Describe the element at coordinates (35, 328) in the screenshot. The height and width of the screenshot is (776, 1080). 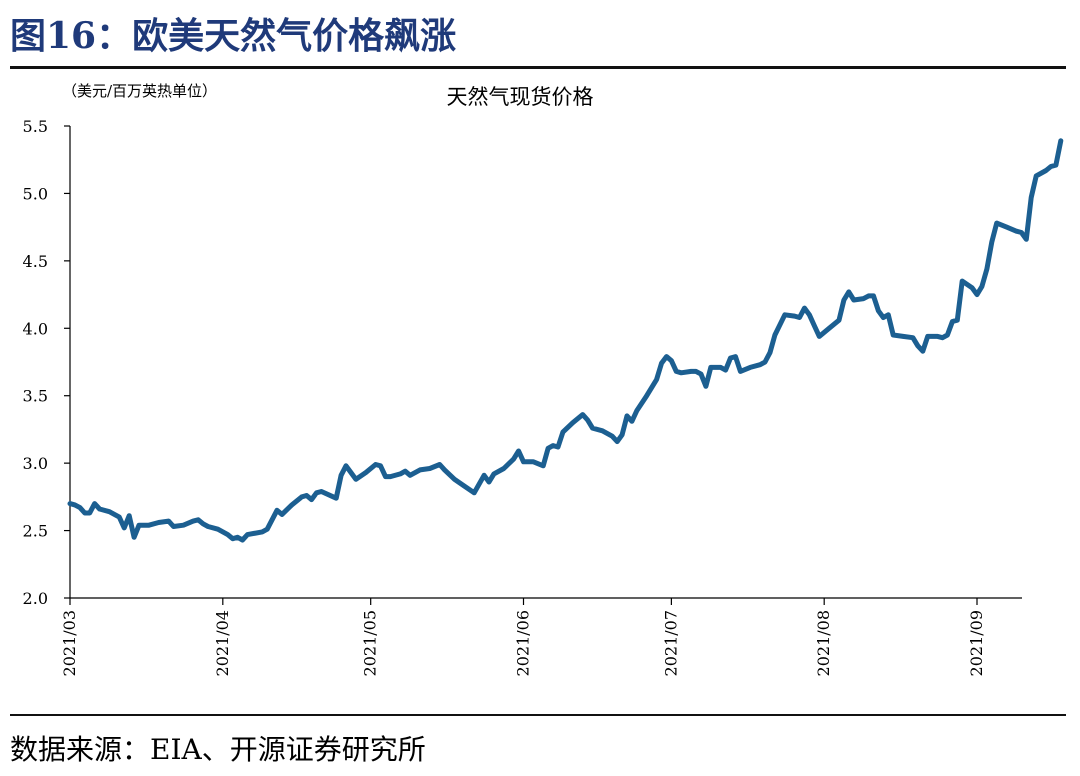
I see `y-tick-label: 4.0` at that location.